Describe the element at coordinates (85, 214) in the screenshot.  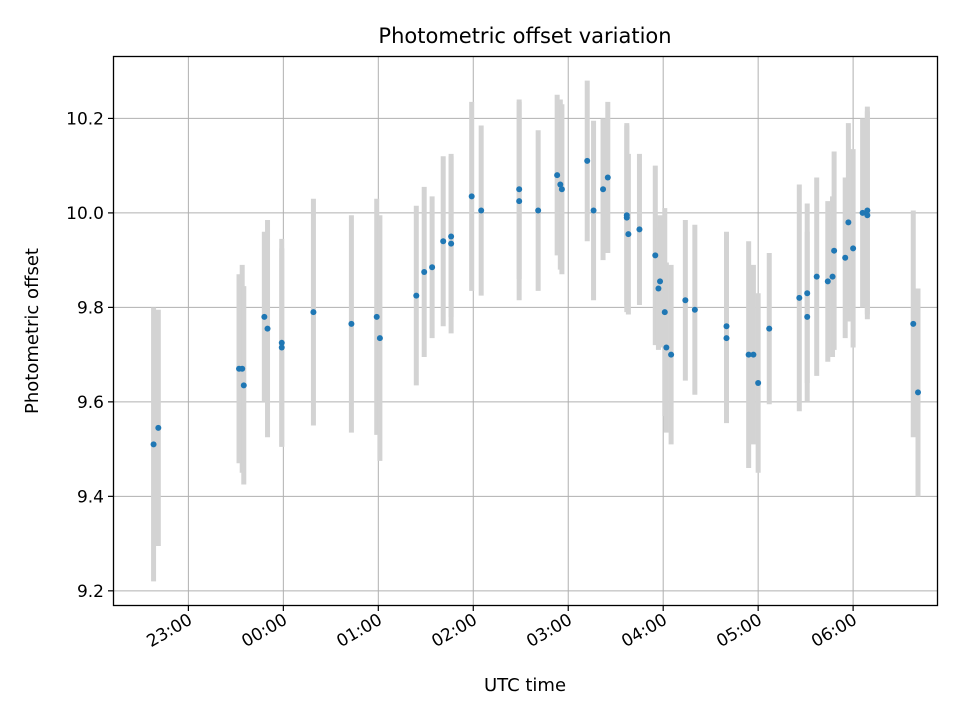
I see `y-tick-label: 10.0` at that location.